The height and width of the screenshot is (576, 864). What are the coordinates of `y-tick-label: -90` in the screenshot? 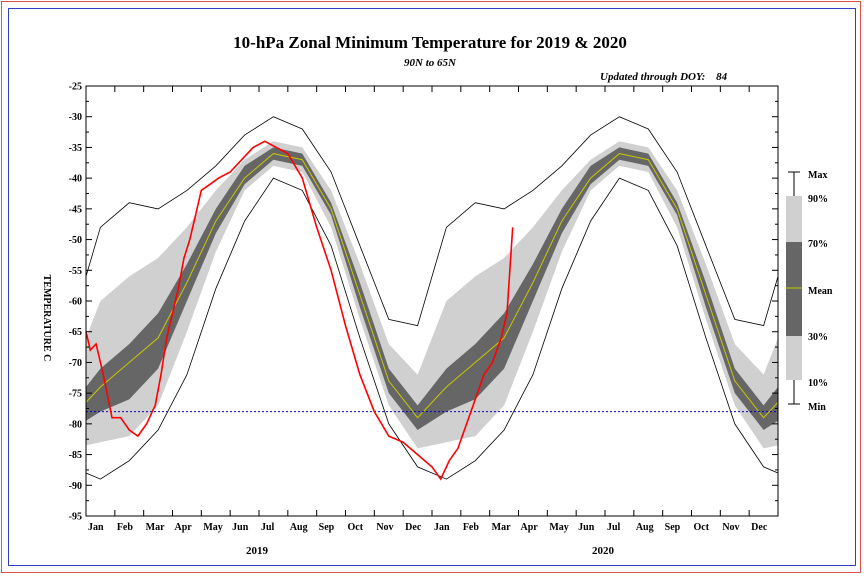 It's located at (75, 486).